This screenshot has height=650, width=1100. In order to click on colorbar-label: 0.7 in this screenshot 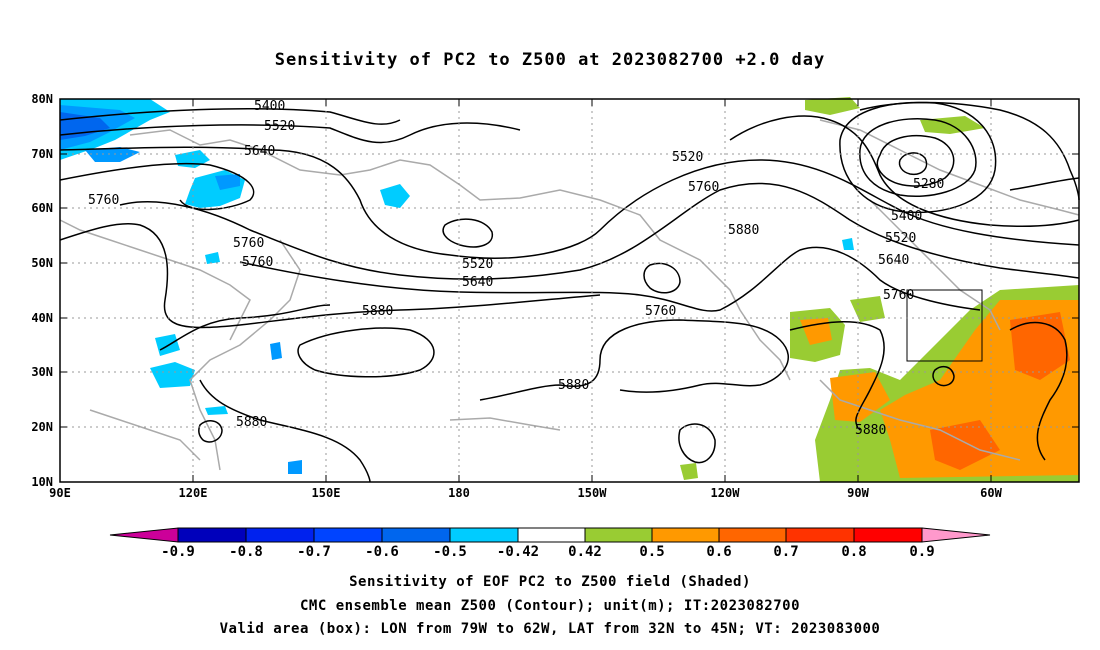, I will do `click(786, 552)`.